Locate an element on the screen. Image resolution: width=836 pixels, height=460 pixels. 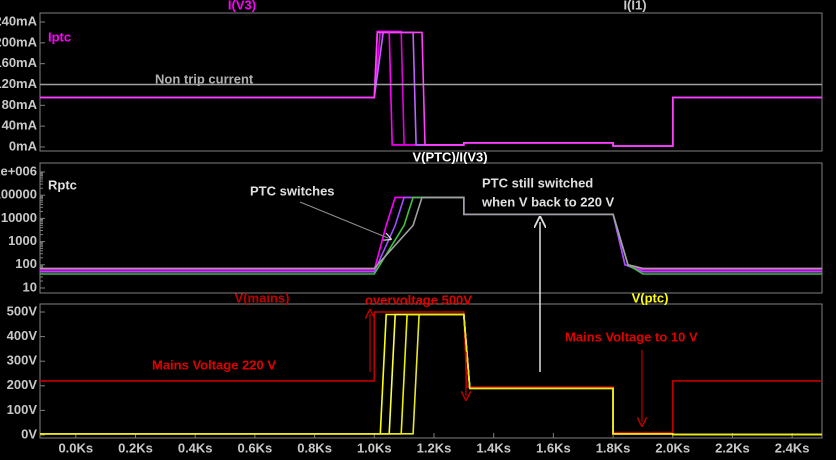
x-tick-label: 0.8Ks is located at coordinates (314, 447).